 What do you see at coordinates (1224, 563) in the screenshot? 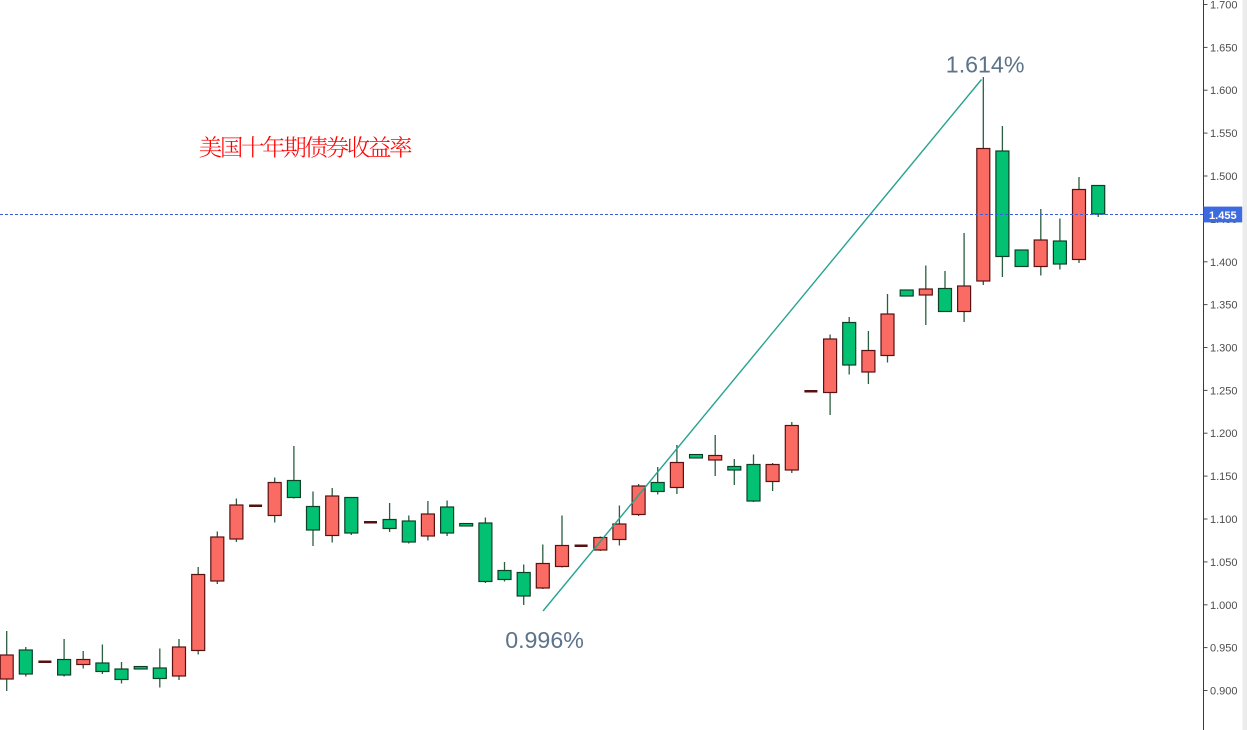
I see `svg-text: 1.050` at bounding box center [1224, 563].